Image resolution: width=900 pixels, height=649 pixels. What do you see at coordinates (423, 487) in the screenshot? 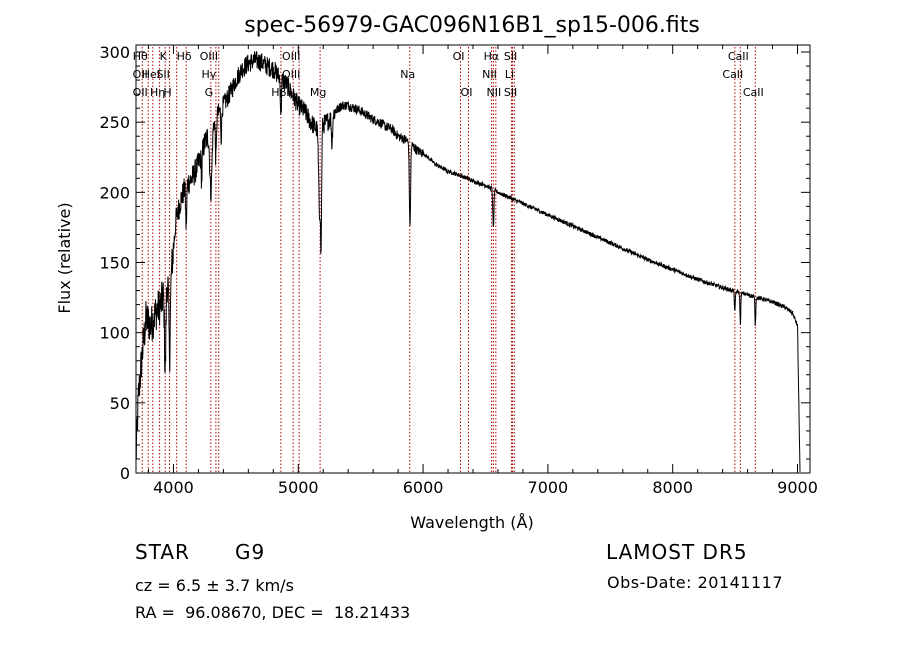
I see `x-tick-label: 6000` at bounding box center [423, 487].